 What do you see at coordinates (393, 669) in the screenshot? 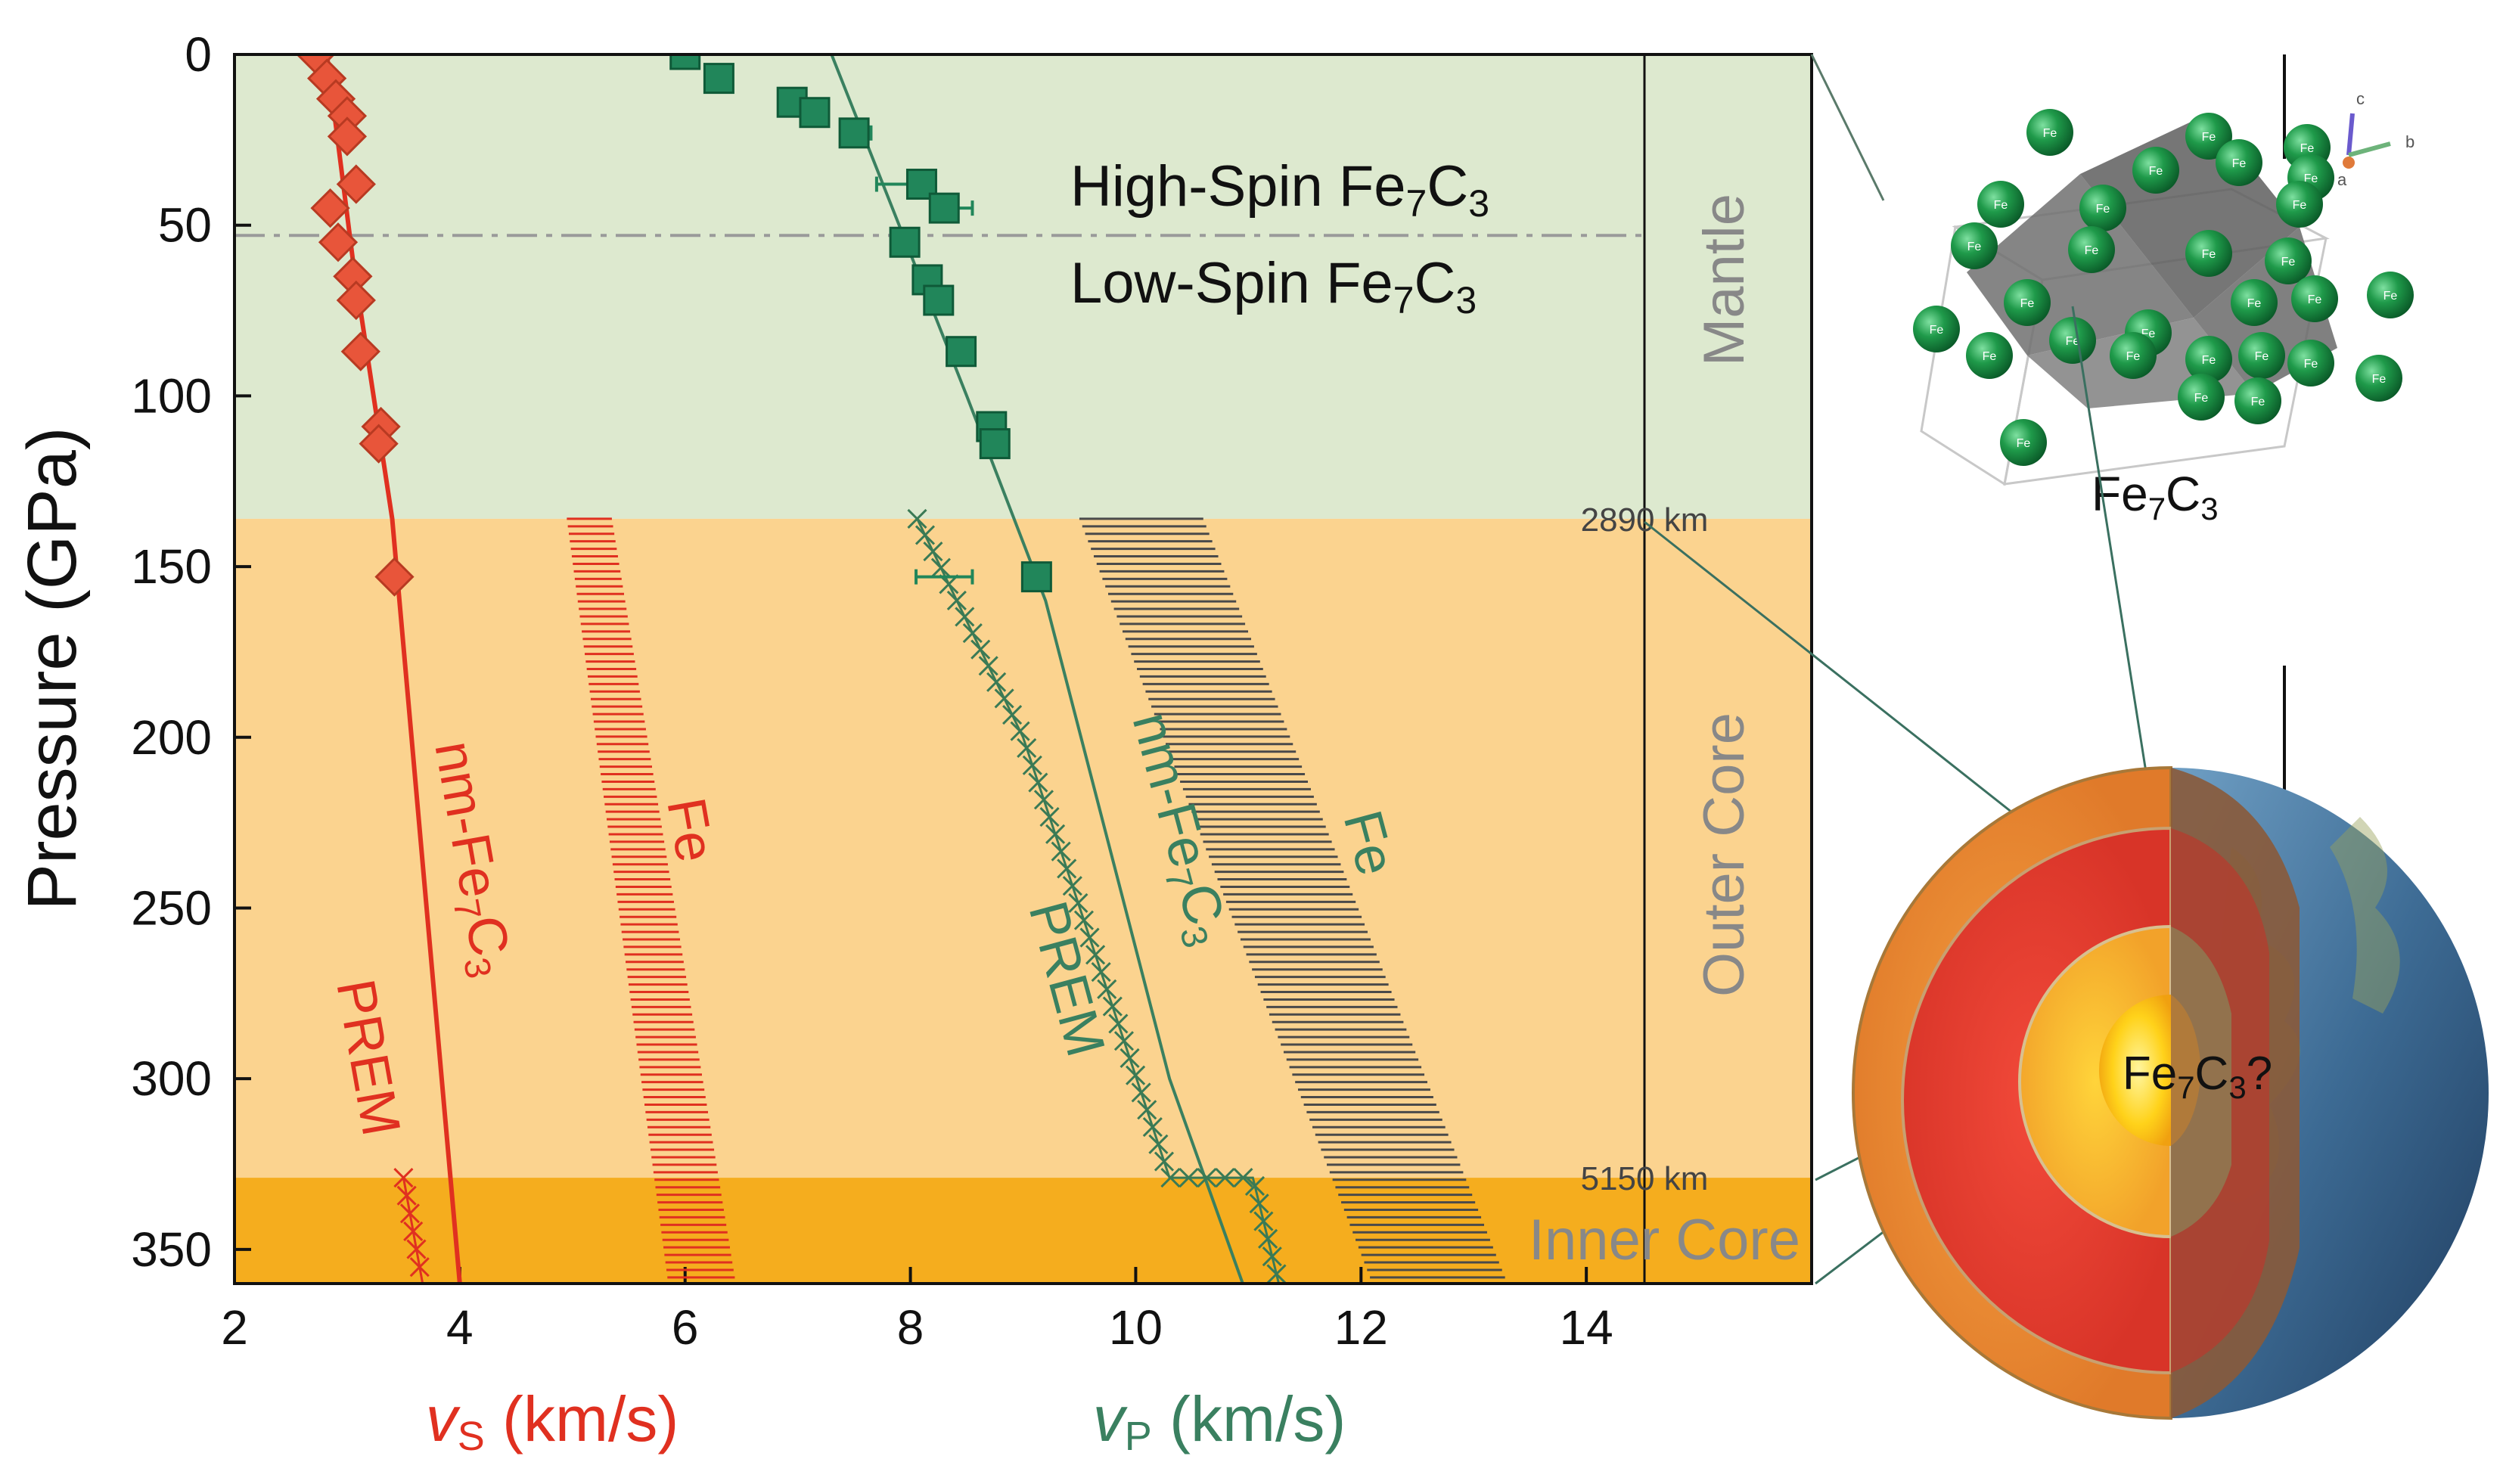
I see `curve-nm-fe7c3-vs` at bounding box center [393, 669].